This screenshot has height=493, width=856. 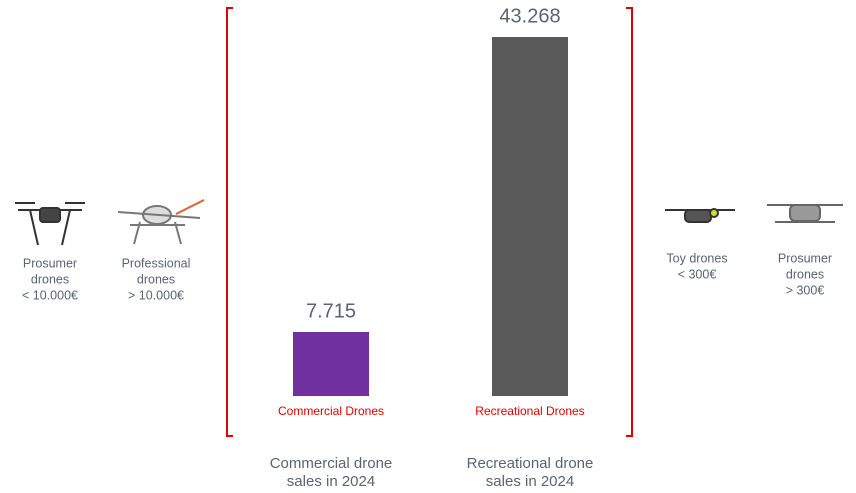 I want to click on bracket-right, so click(x=629, y=222).